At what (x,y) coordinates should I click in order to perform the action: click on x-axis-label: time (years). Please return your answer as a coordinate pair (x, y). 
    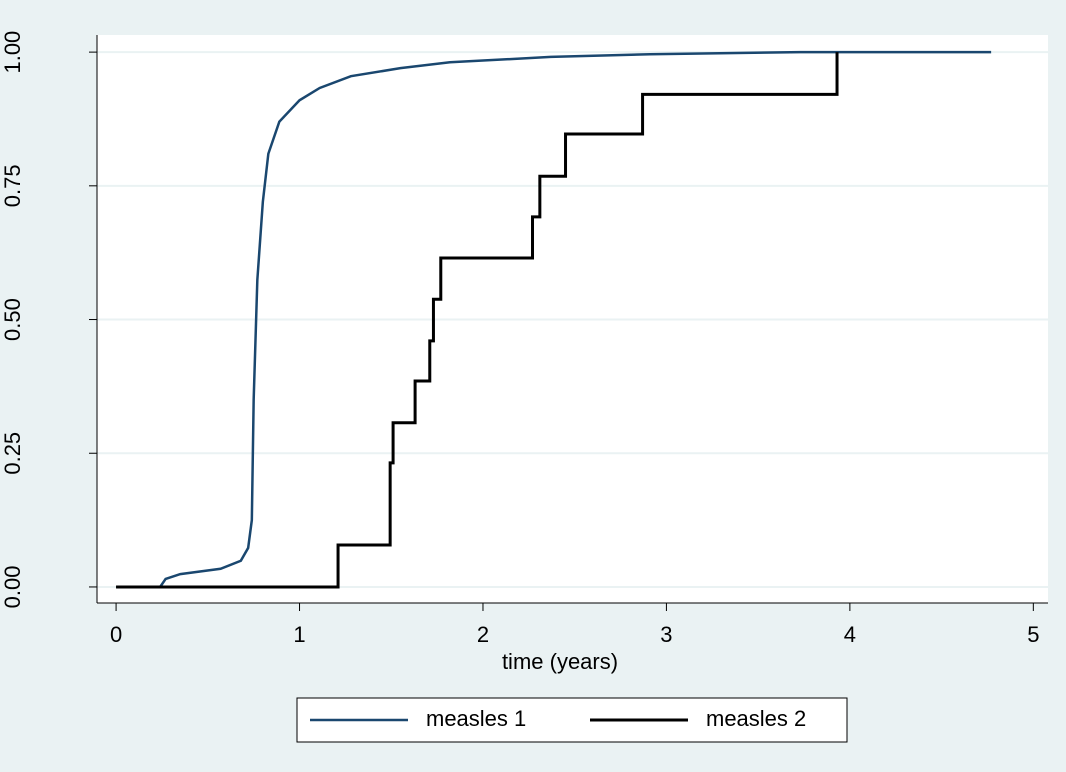
    Looking at the image, I should click on (560, 661).